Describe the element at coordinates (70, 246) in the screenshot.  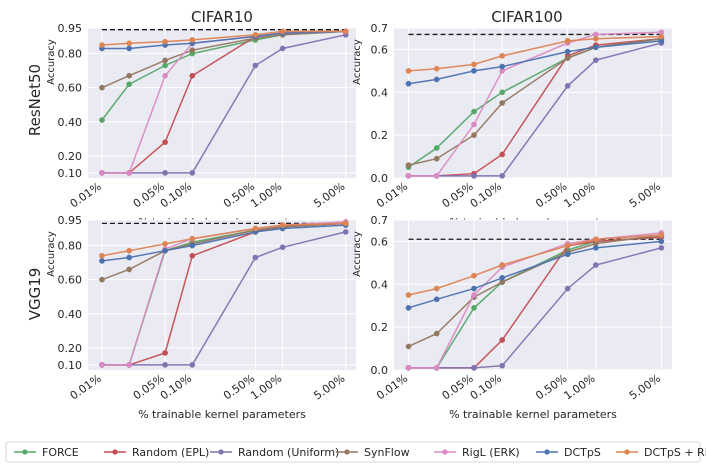
I see `y-tick-label: 0.80` at that location.